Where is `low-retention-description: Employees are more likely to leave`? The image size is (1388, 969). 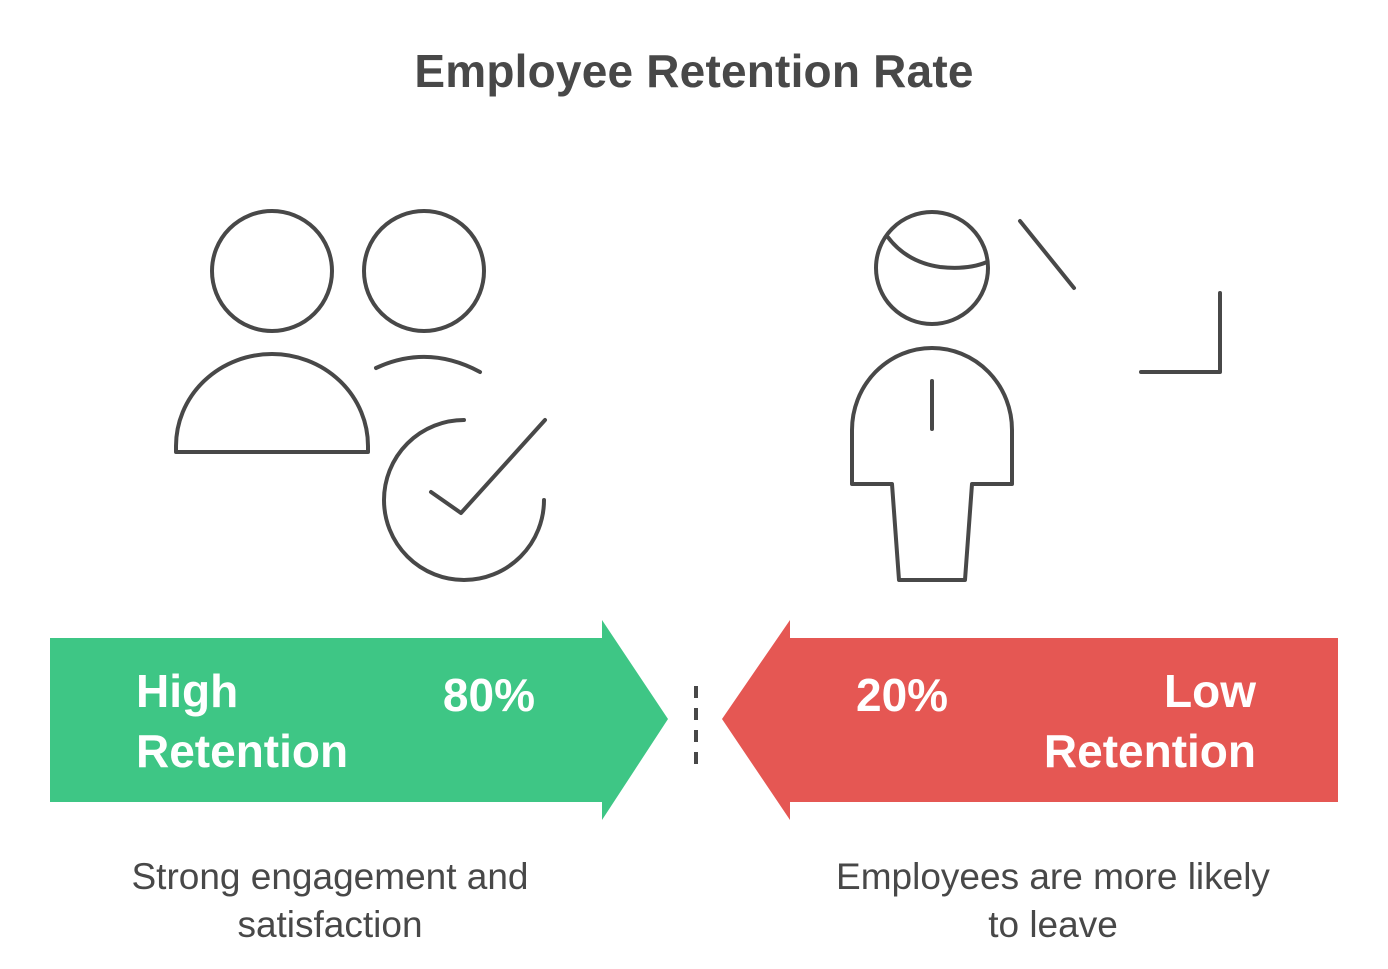 low-retention-description: Employees are more likely to leave is located at coordinates (1053, 901).